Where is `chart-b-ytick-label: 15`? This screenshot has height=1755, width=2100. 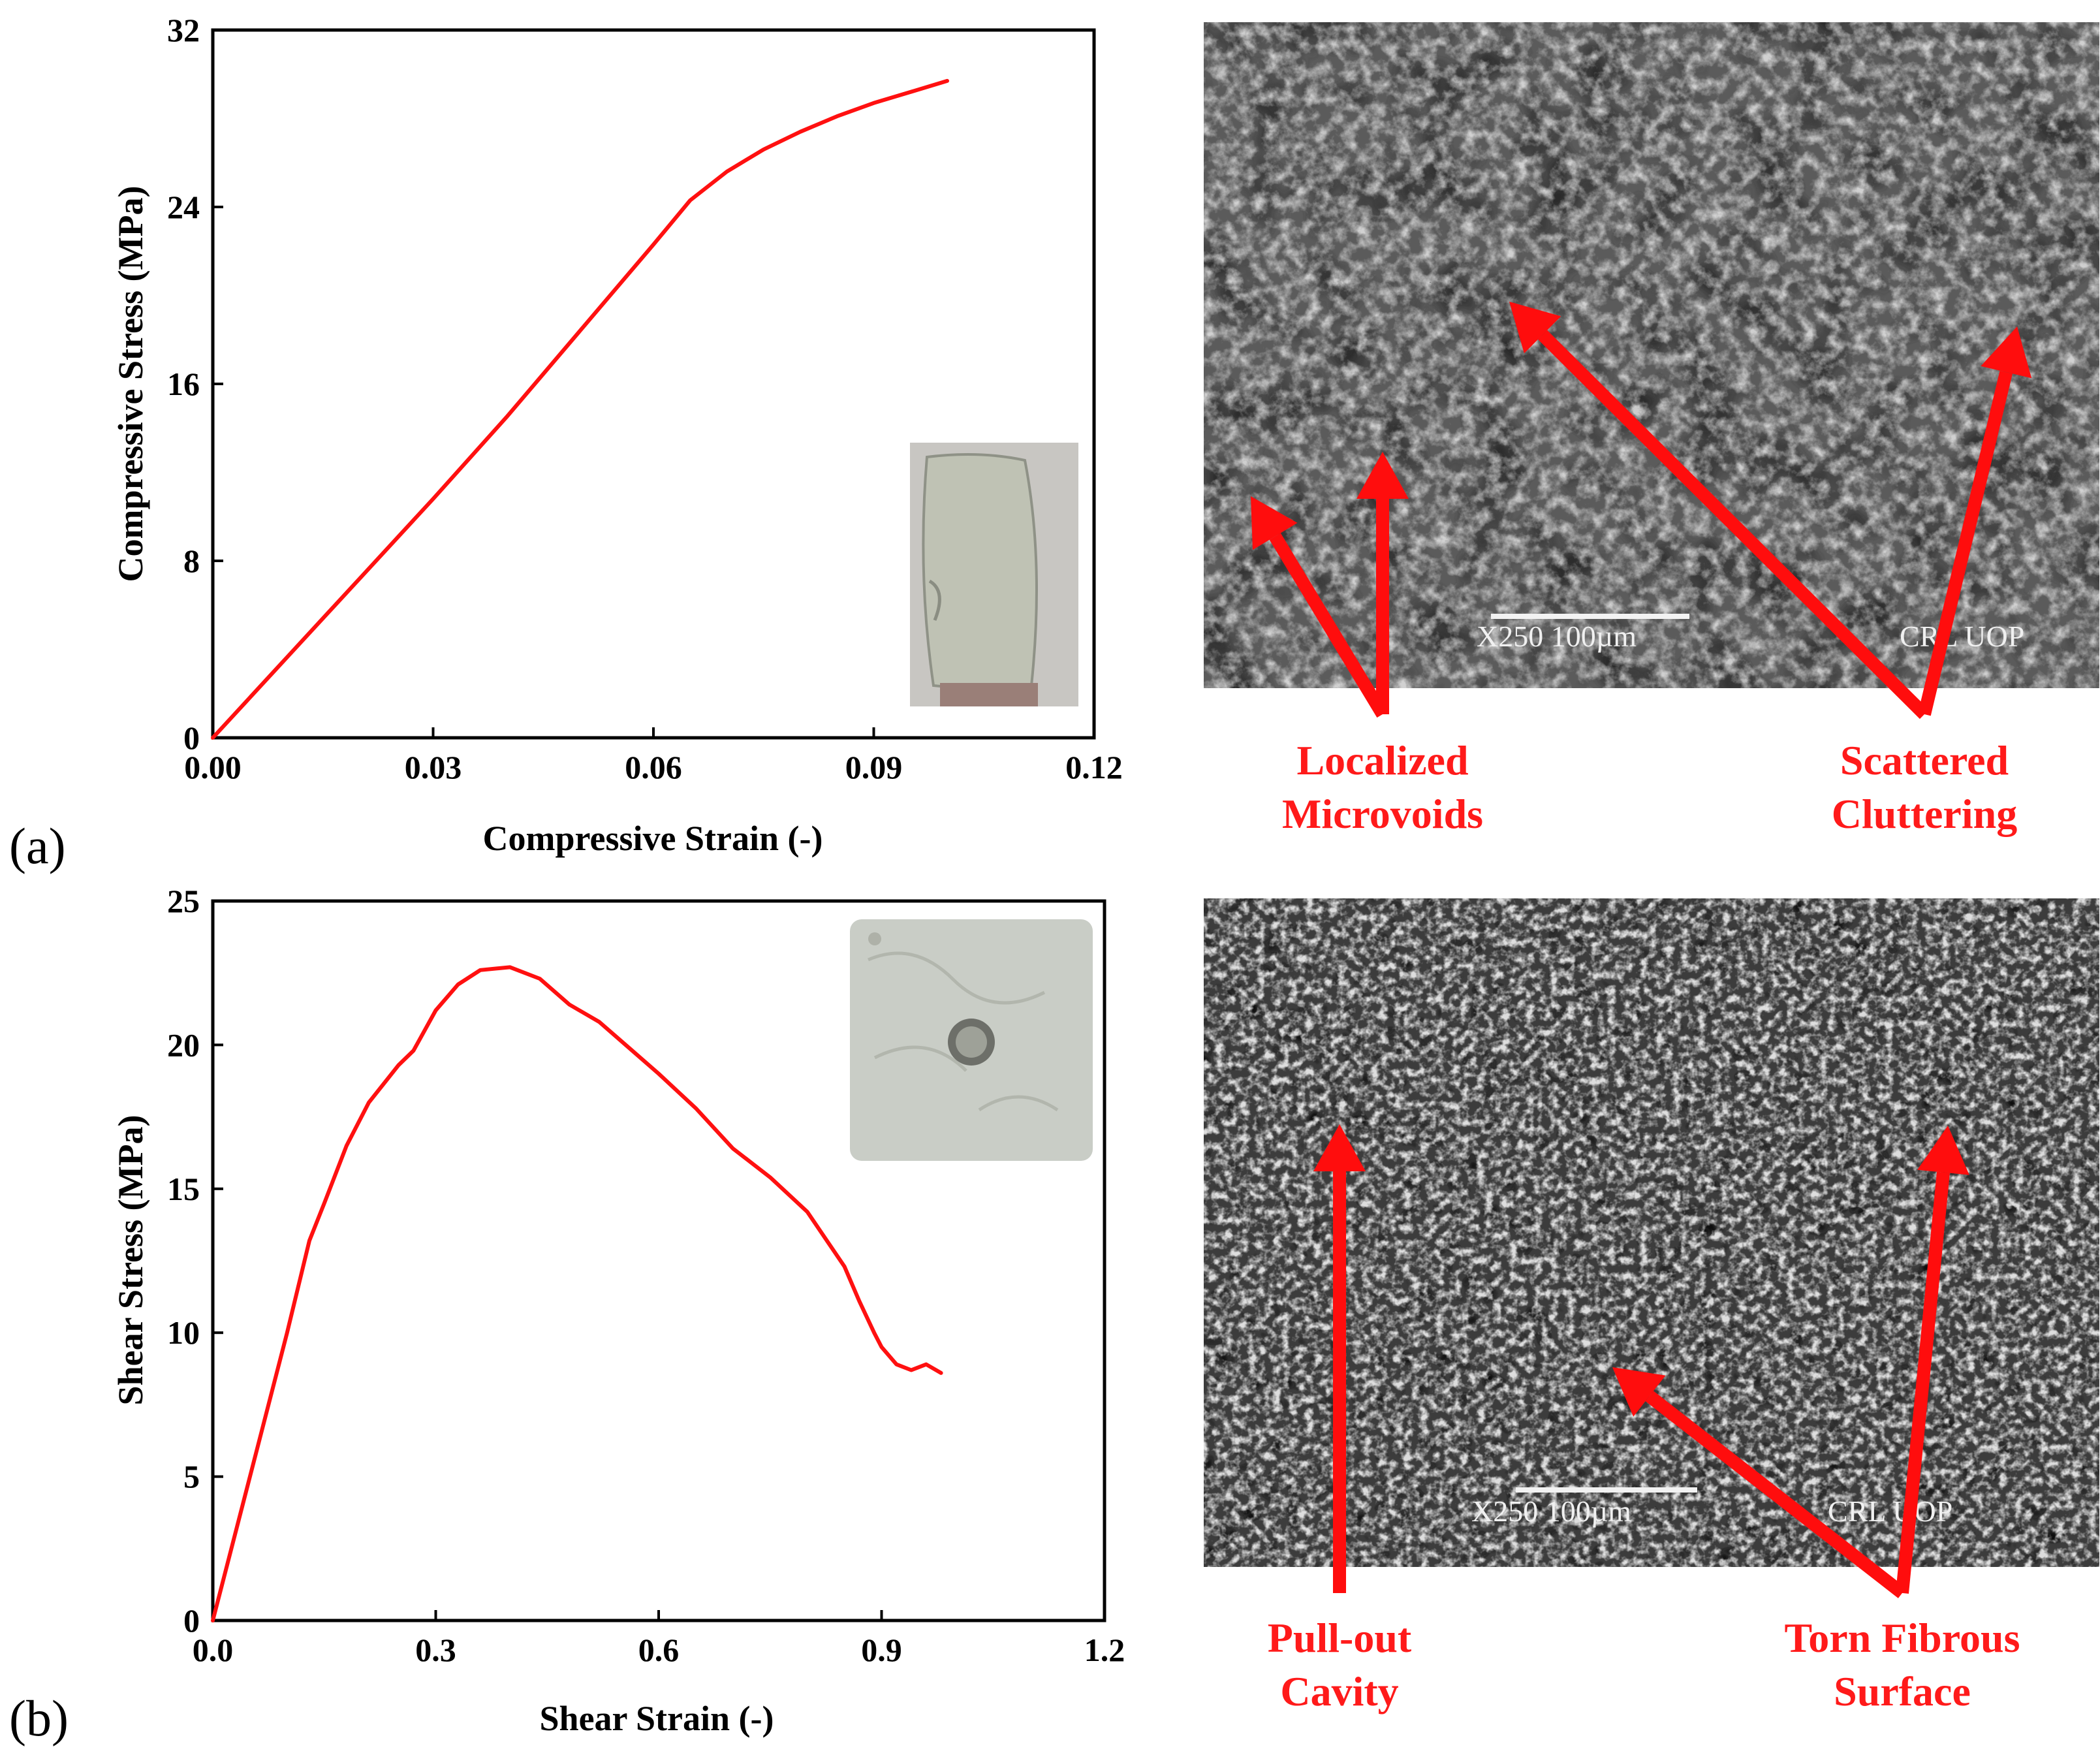 chart-b-ytick-label: 15 is located at coordinates (183, 1189).